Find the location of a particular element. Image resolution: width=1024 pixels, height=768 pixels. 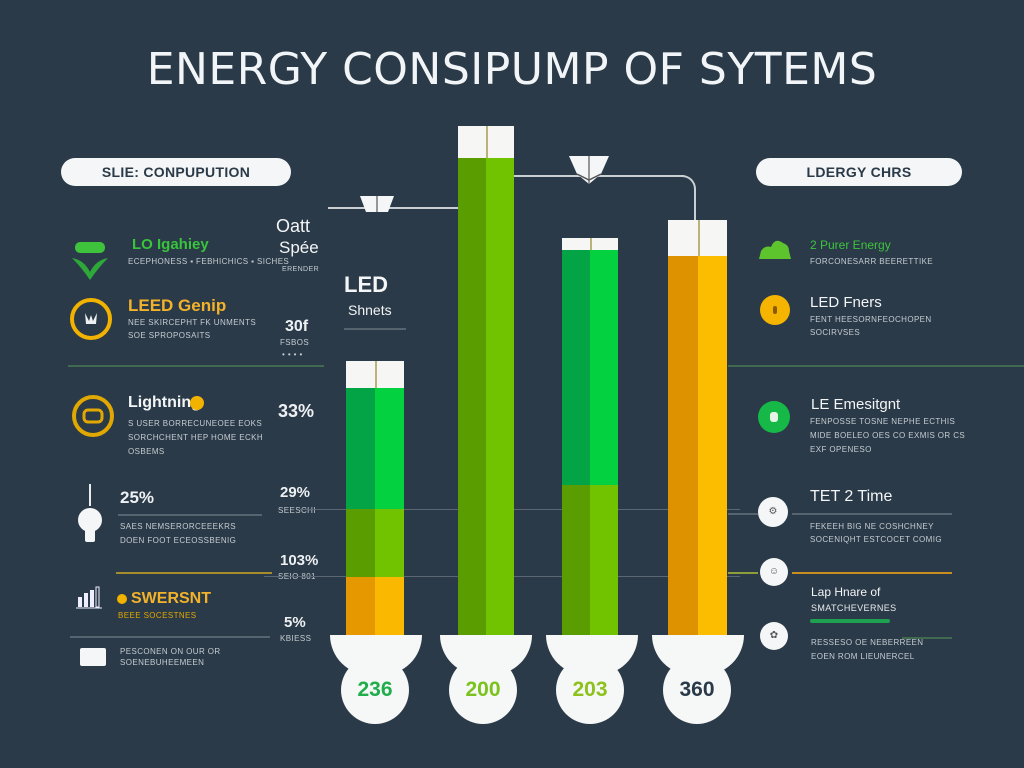

right-item-desc: FENT HEESORNFEOCHOPEN is located at coordinates (871, 319).